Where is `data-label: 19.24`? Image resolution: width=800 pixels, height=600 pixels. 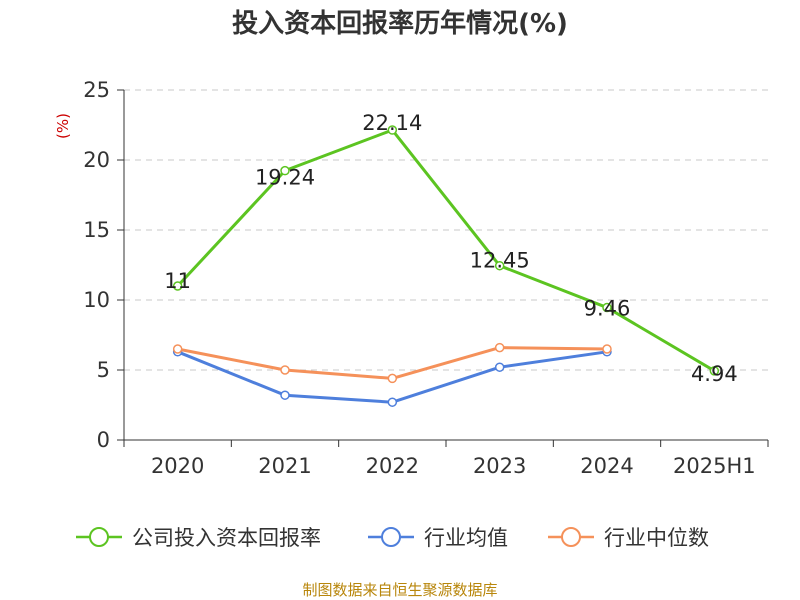 data-label: 19.24 is located at coordinates (285, 178).